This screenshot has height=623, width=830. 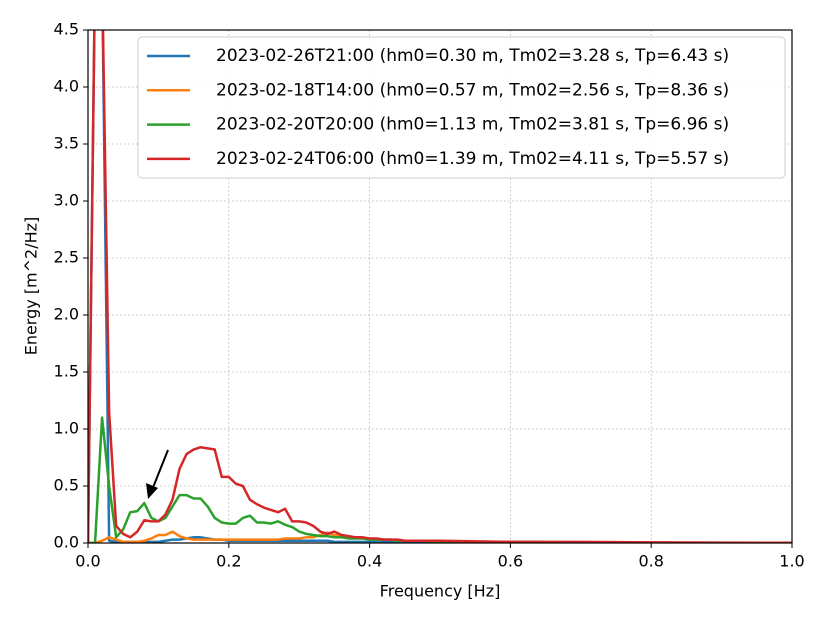 What do you see at coordinates (152, 491) in the screenshot?
I see `annotation-arrowhead` at bounding box center [152, 491].